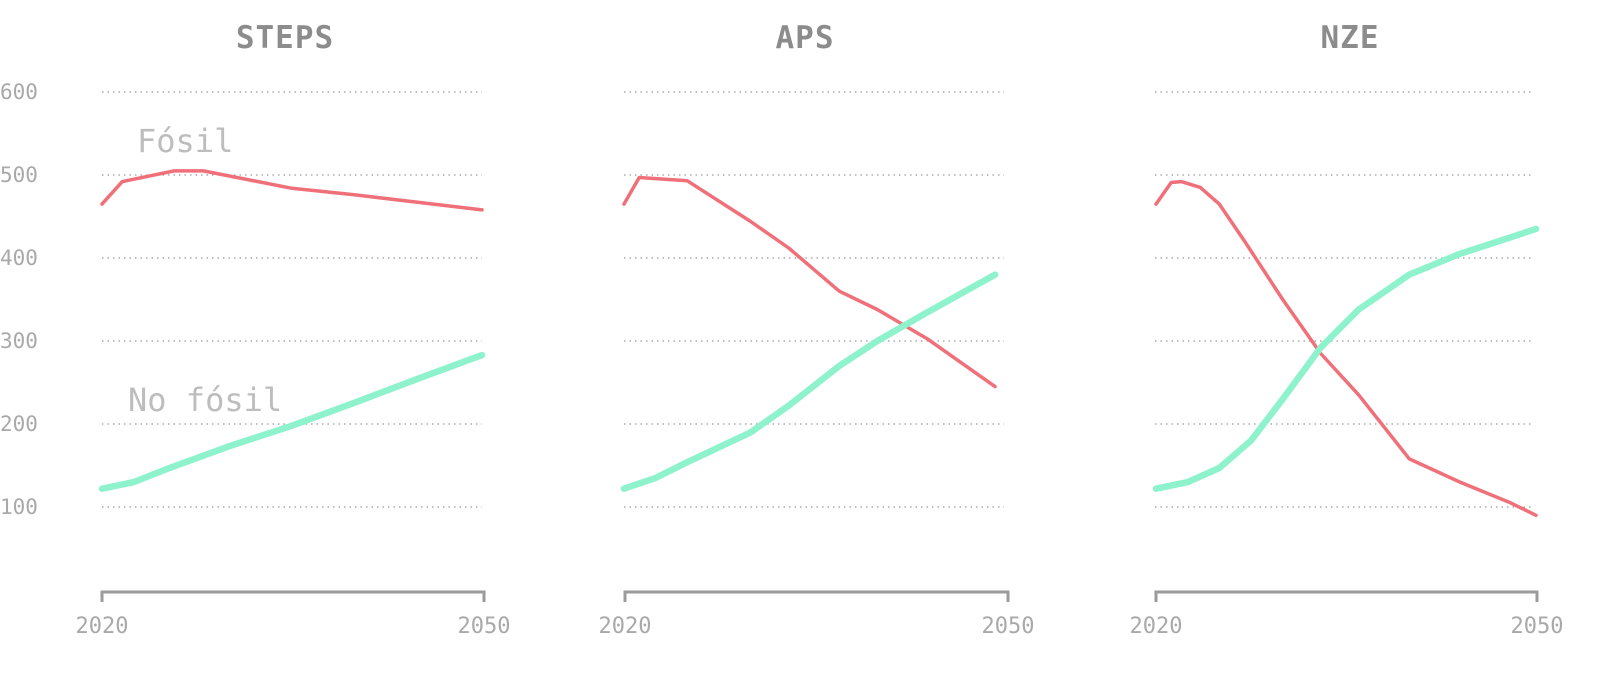  I want to click on series-label: Fósil, so click(185, 141).